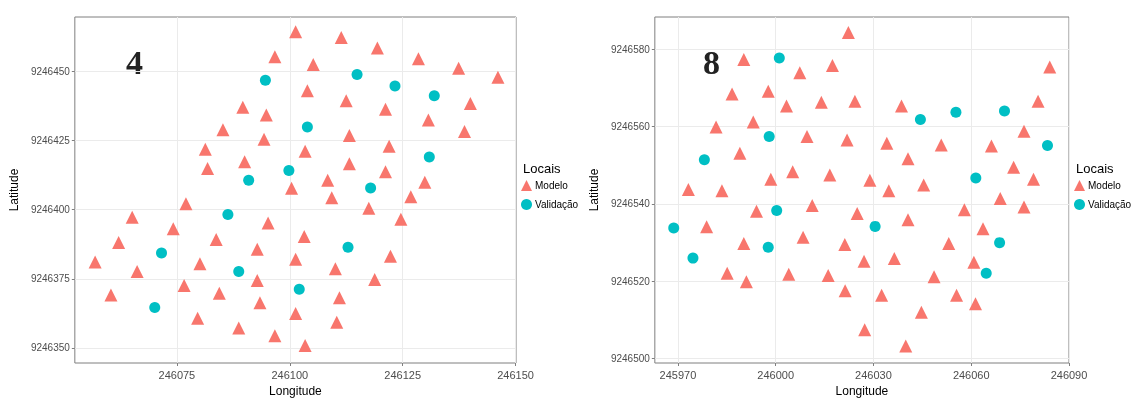 This screenshot has width=1141, height=402. Describe the element at coordinates (50, 72) in the screenshot. I see `y-tick-label: 9246450` at that location.